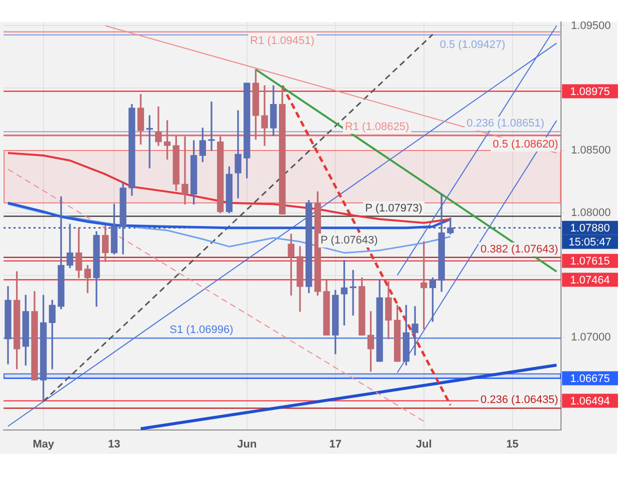 This screenshot has height=481, width=625. What do you see at coordinates (247, 444) in the screenshot?
I see `x-tick-label: Jun` at bounding box center [247, 444].